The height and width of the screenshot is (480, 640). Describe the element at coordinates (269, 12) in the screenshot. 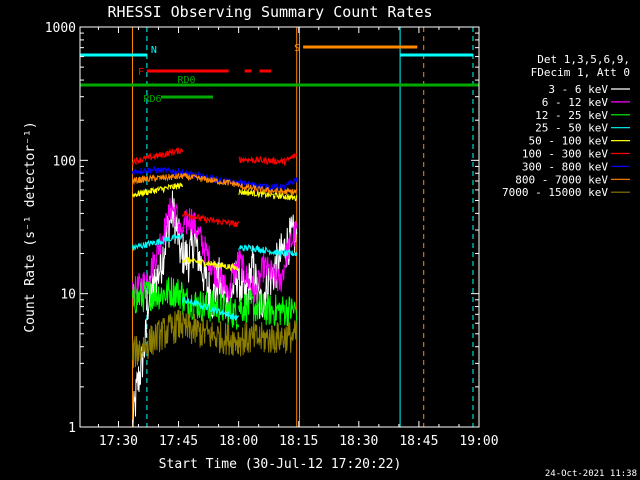

I see `chart-title: RHESSI Observing Summary Count Rates` at that location.